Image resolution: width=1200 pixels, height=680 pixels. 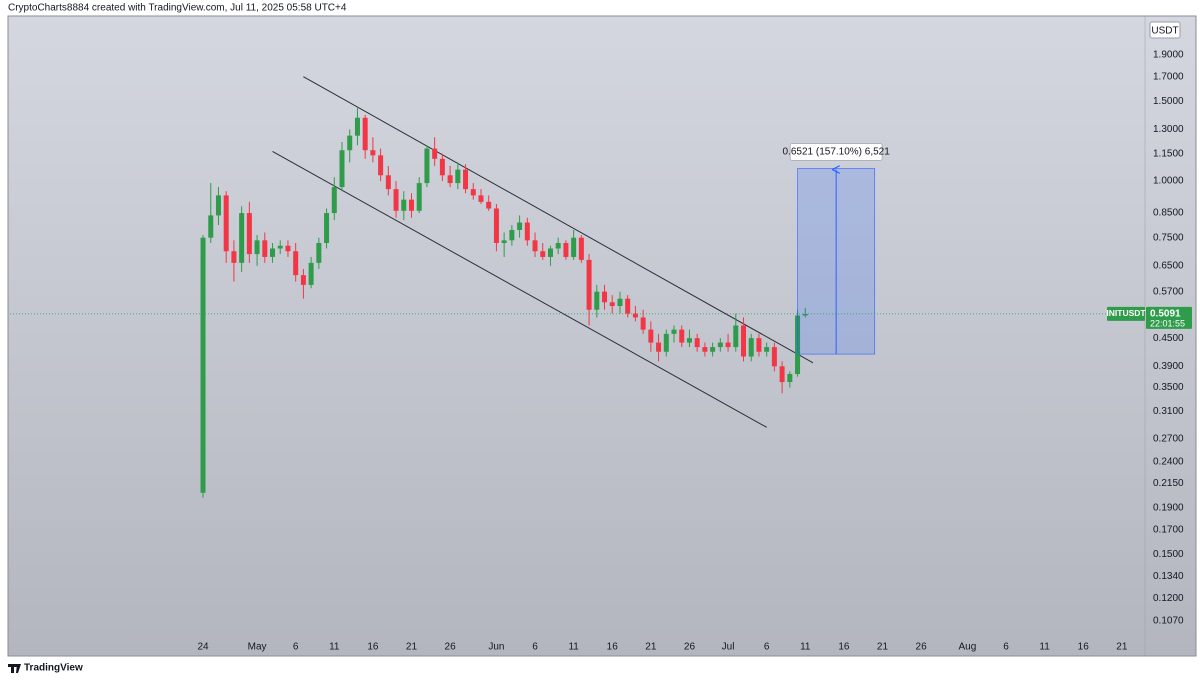 What do you see at coordinates (1168, 265) in the screenshot?
I see `y-tick-label: 0.6500` at bounding box center [1168, 265].